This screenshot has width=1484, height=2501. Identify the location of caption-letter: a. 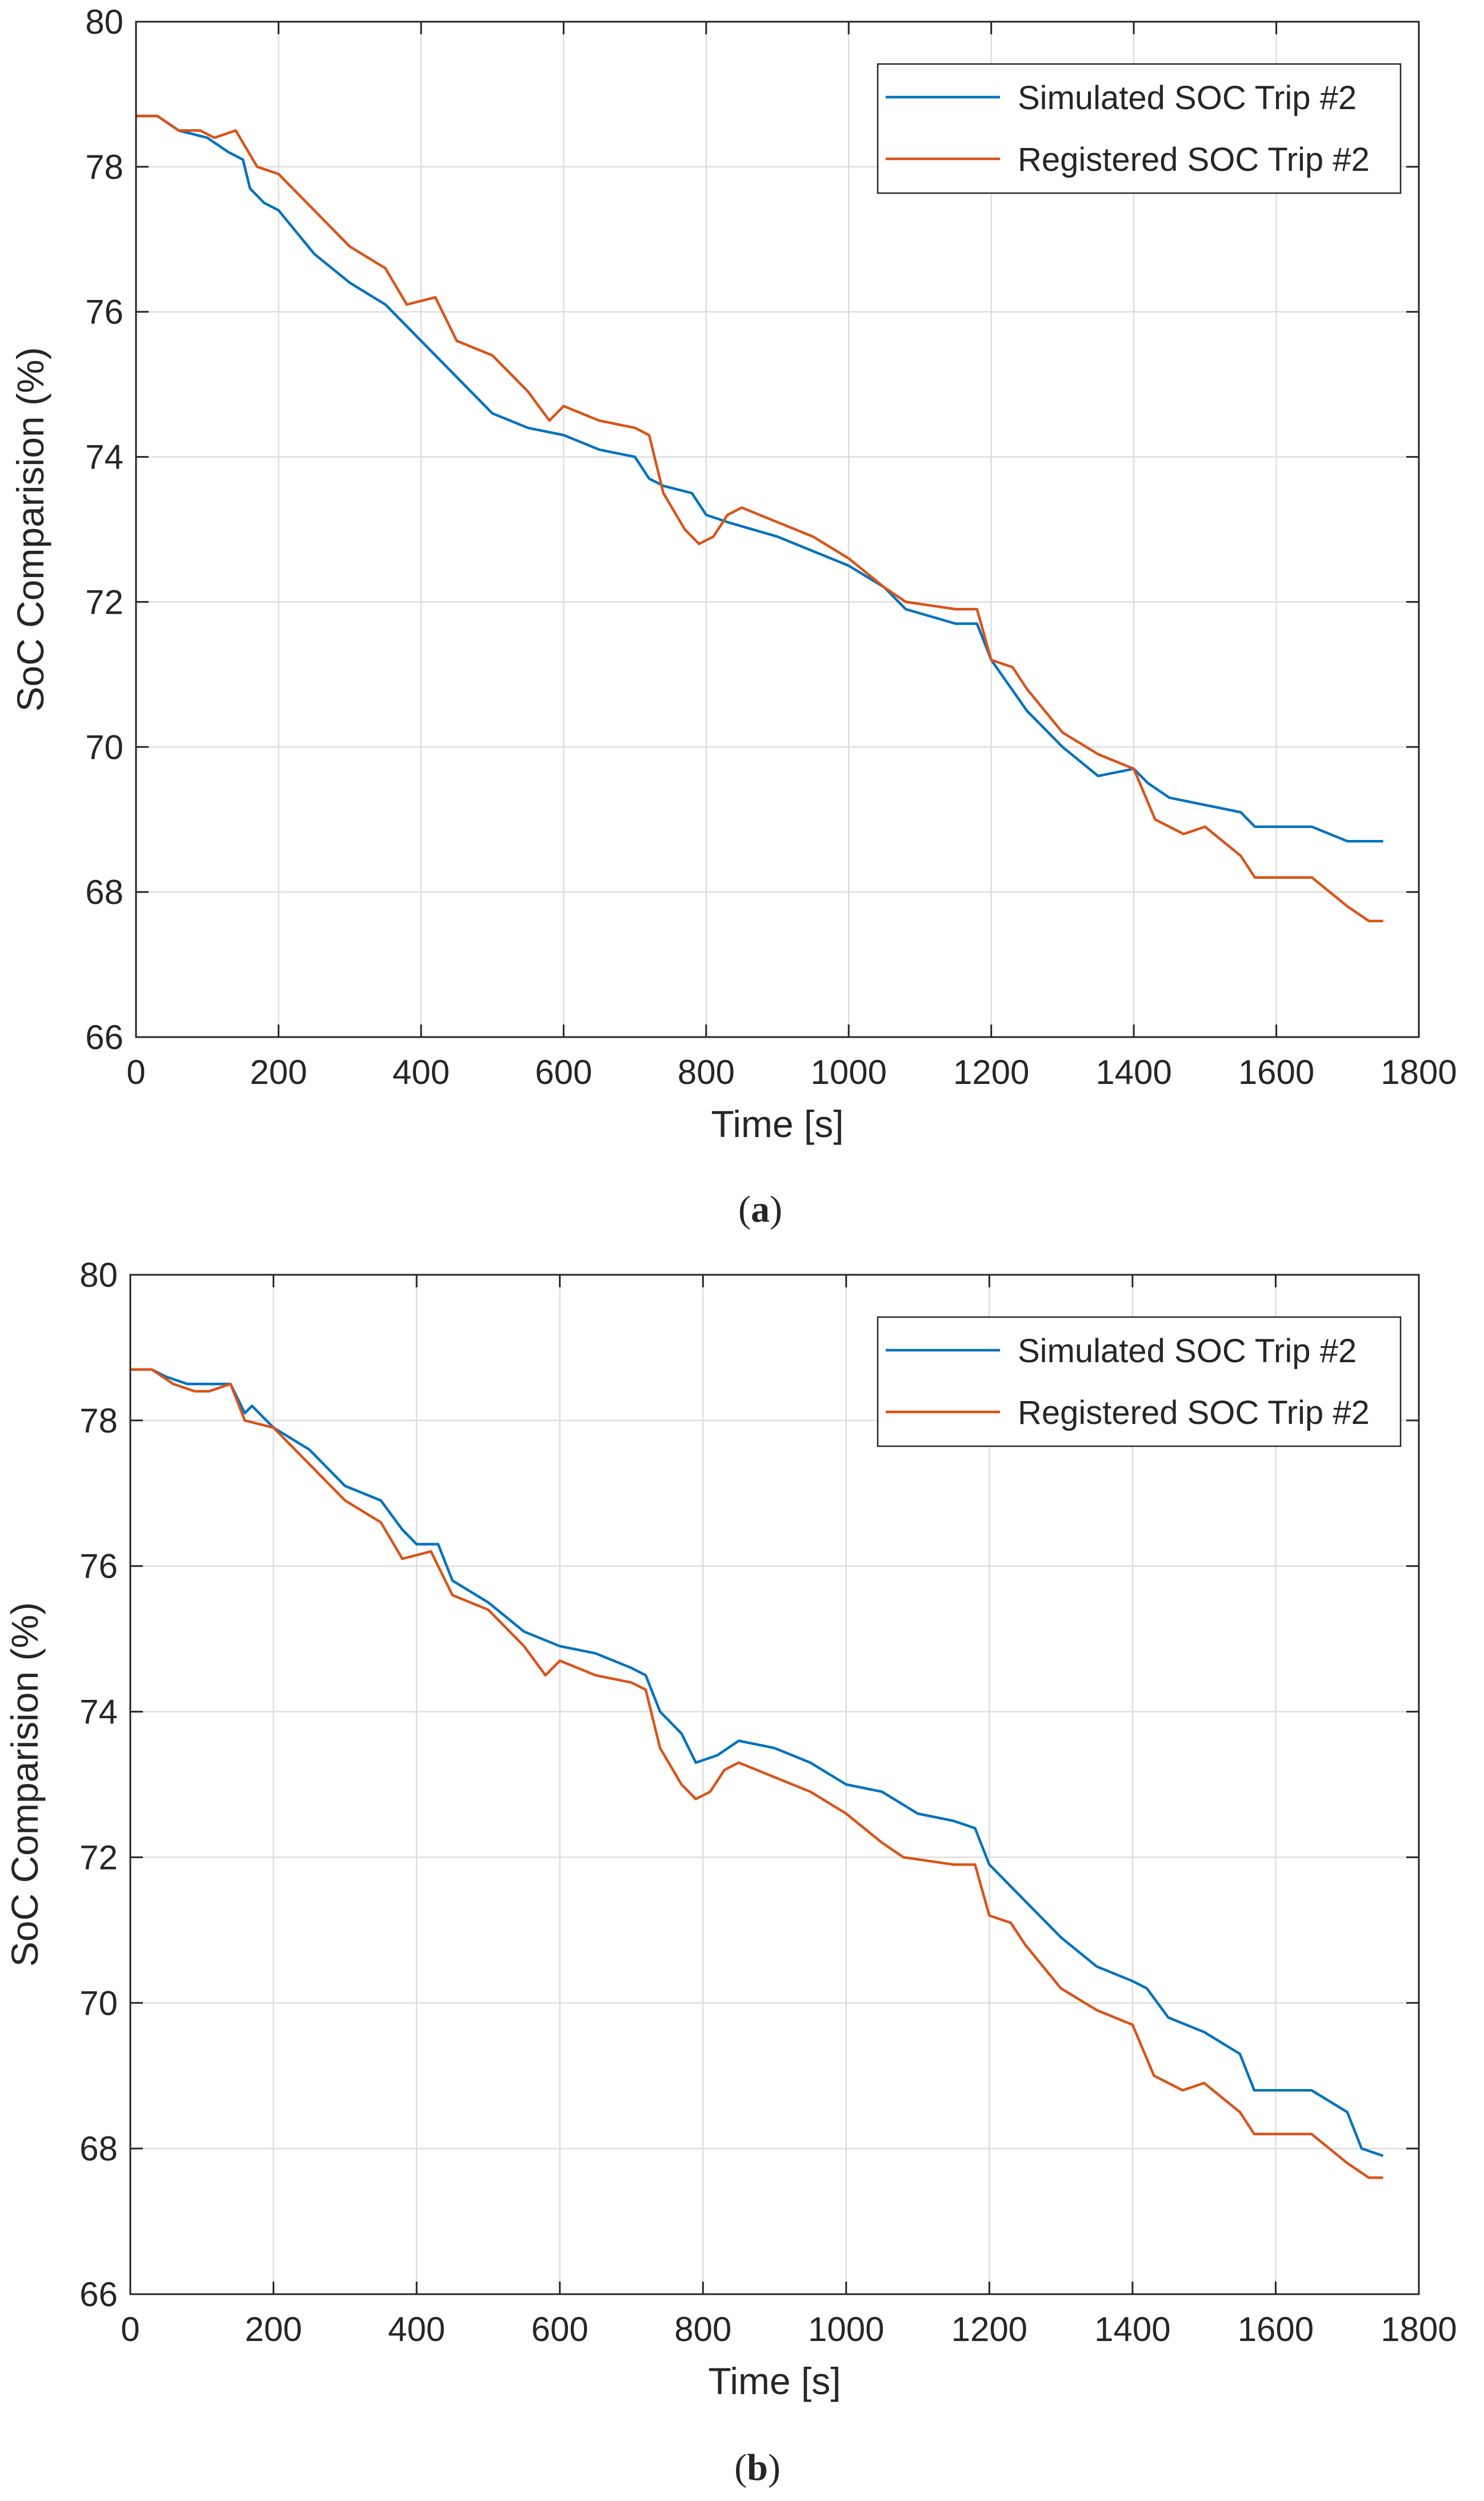
(760, 1210).